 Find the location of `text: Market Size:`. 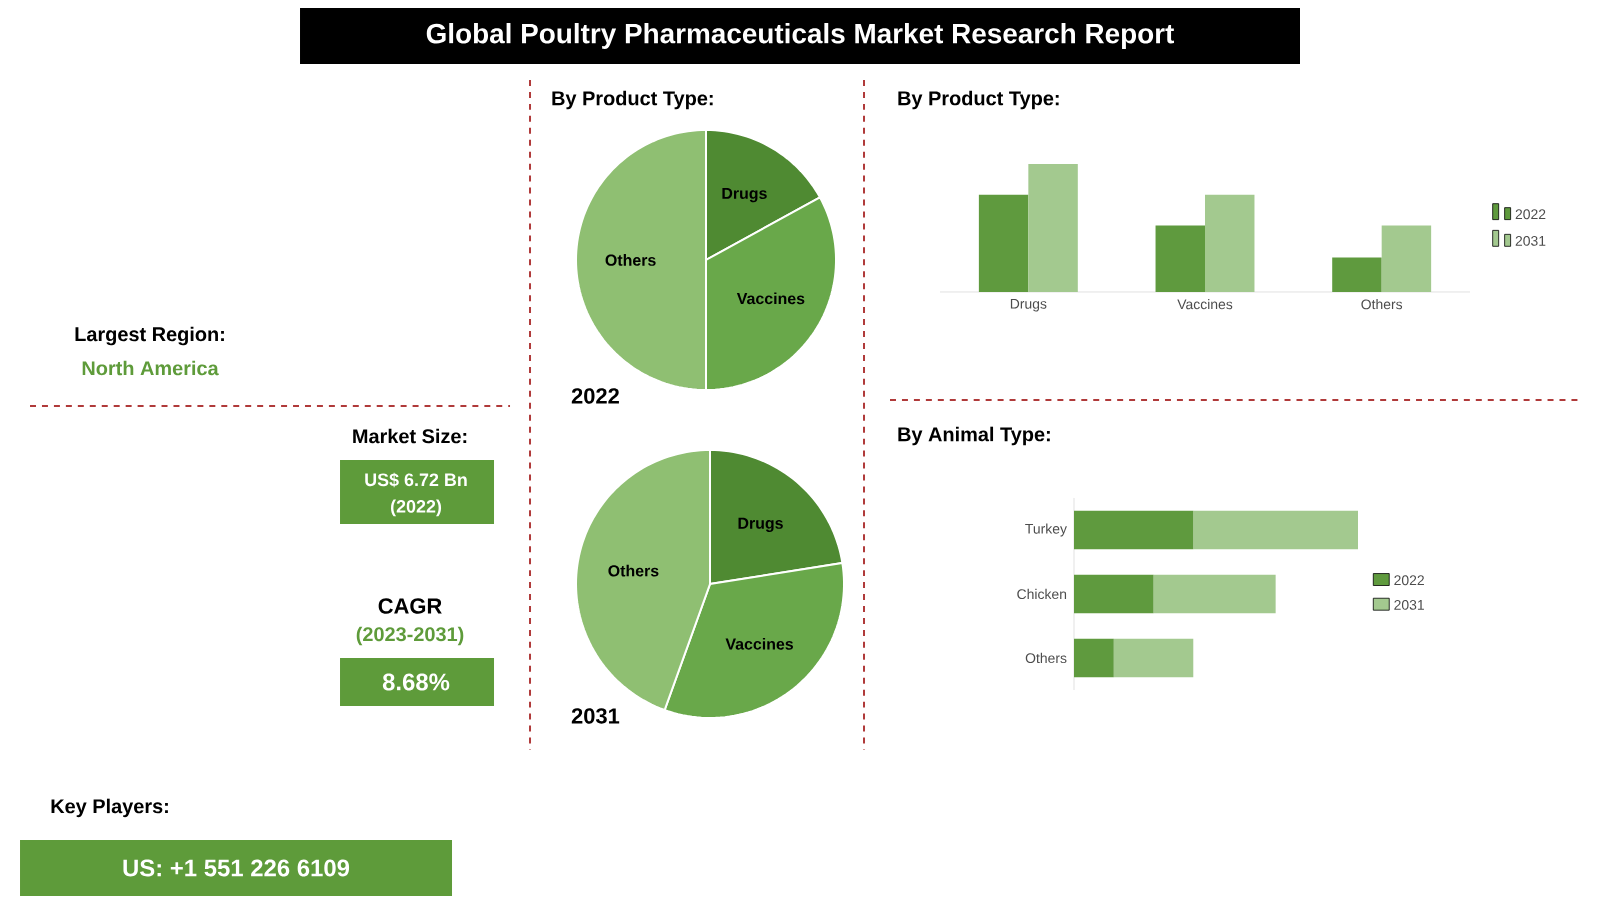

text: Market Size: is located at coordinates (410, 436).